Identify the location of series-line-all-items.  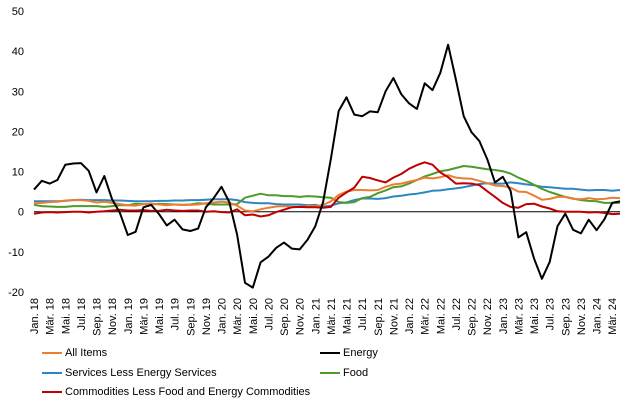
(327, 193).